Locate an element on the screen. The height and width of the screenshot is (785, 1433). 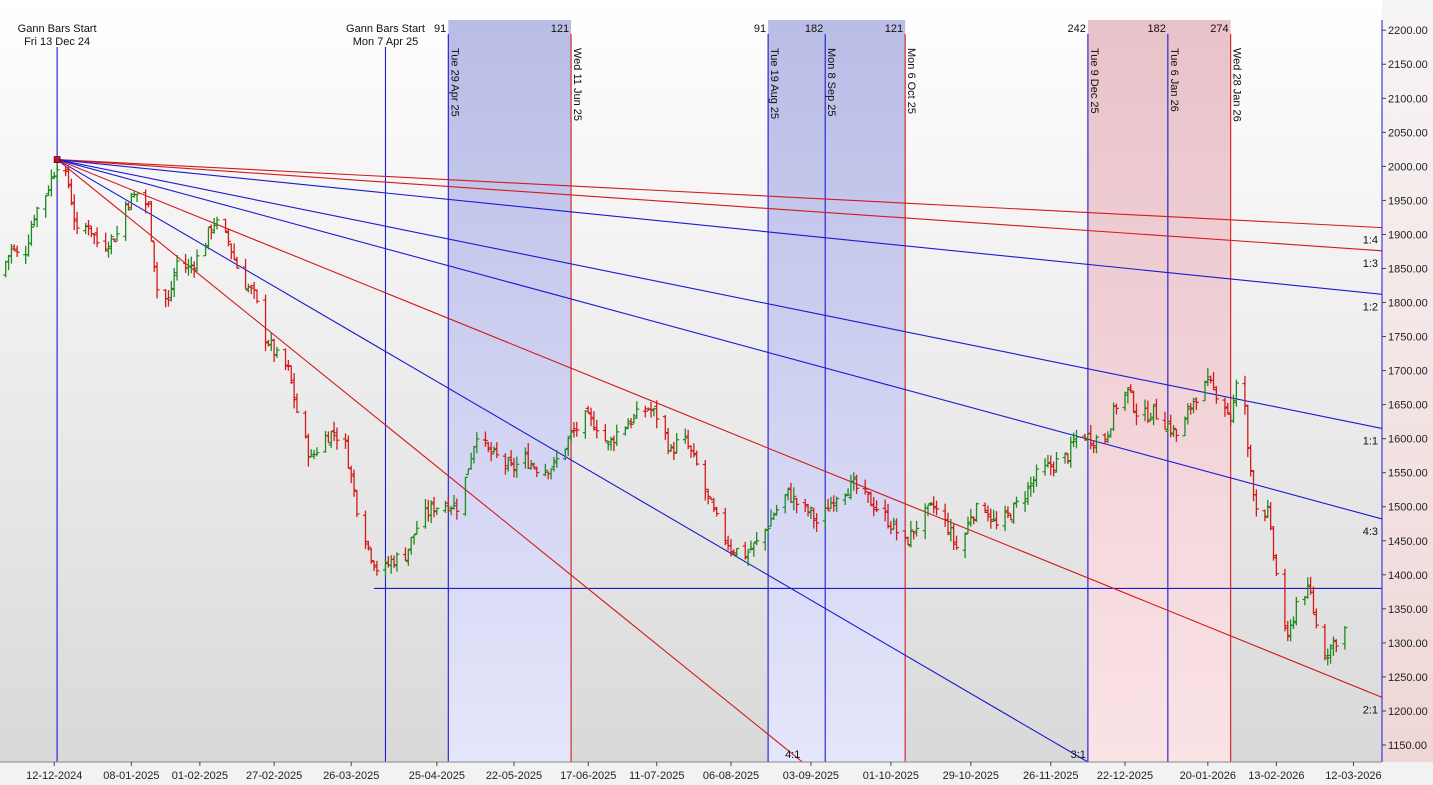
x-tick-label: 01-10-2025 is located at coordinates (891, 776).